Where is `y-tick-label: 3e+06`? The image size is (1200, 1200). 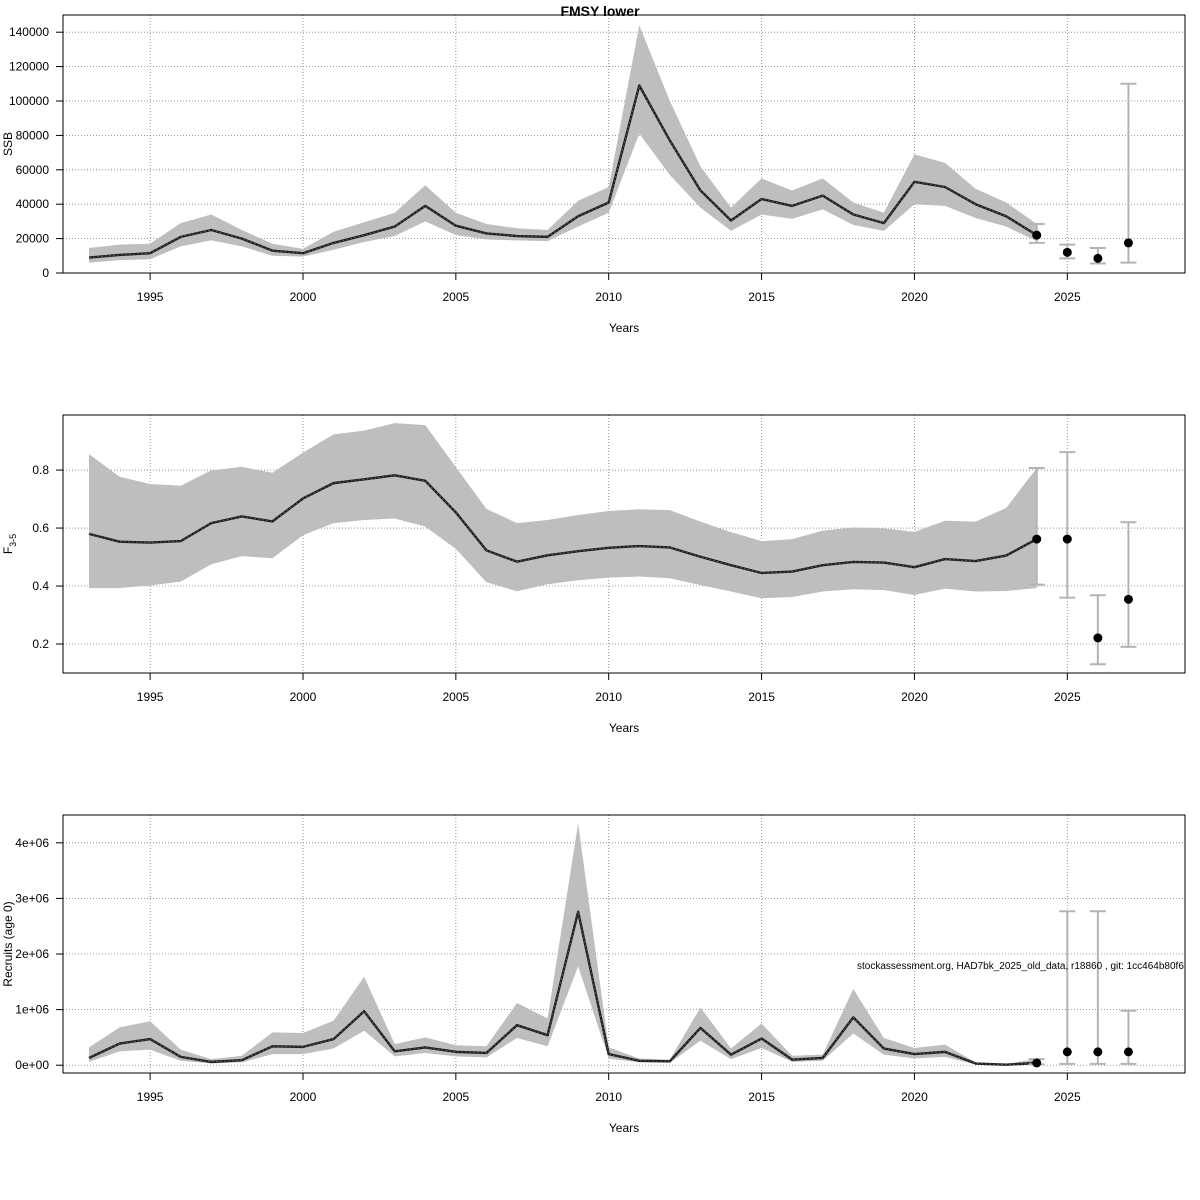
y-tick-label: 3e+06 is located at coordinates (32, 898).